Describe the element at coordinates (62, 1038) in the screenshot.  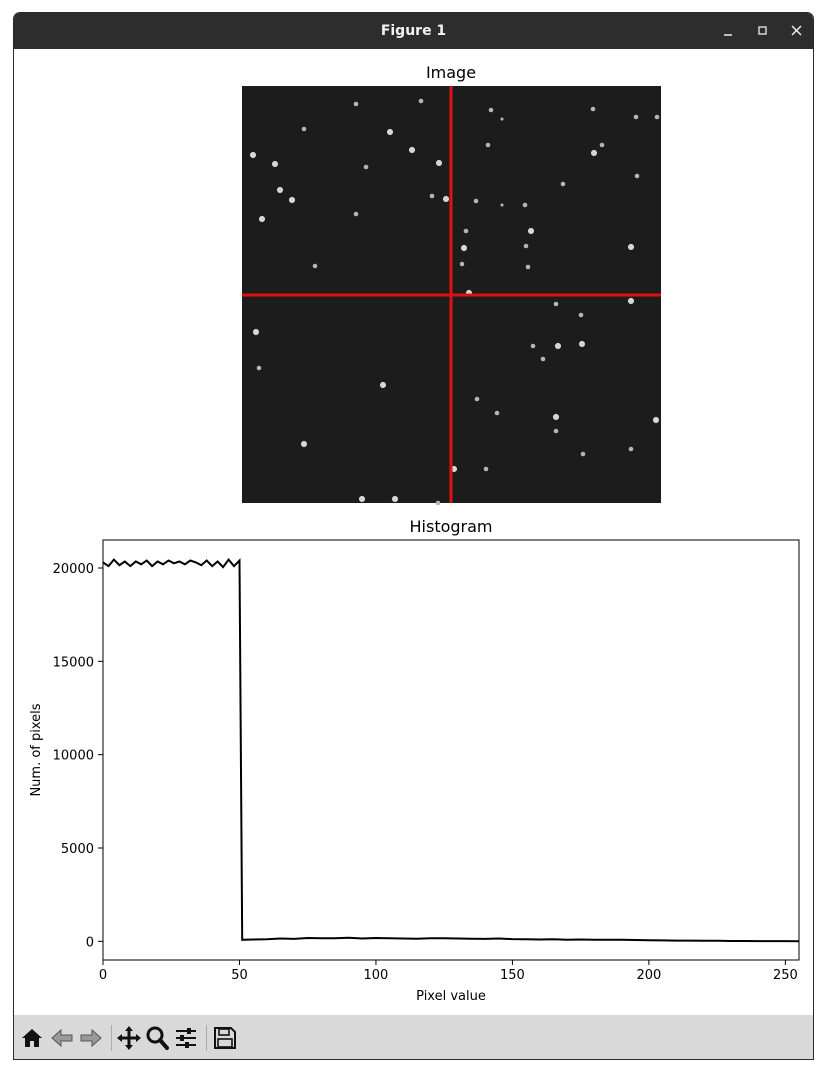
I see `back-arrow-icon` at that location.